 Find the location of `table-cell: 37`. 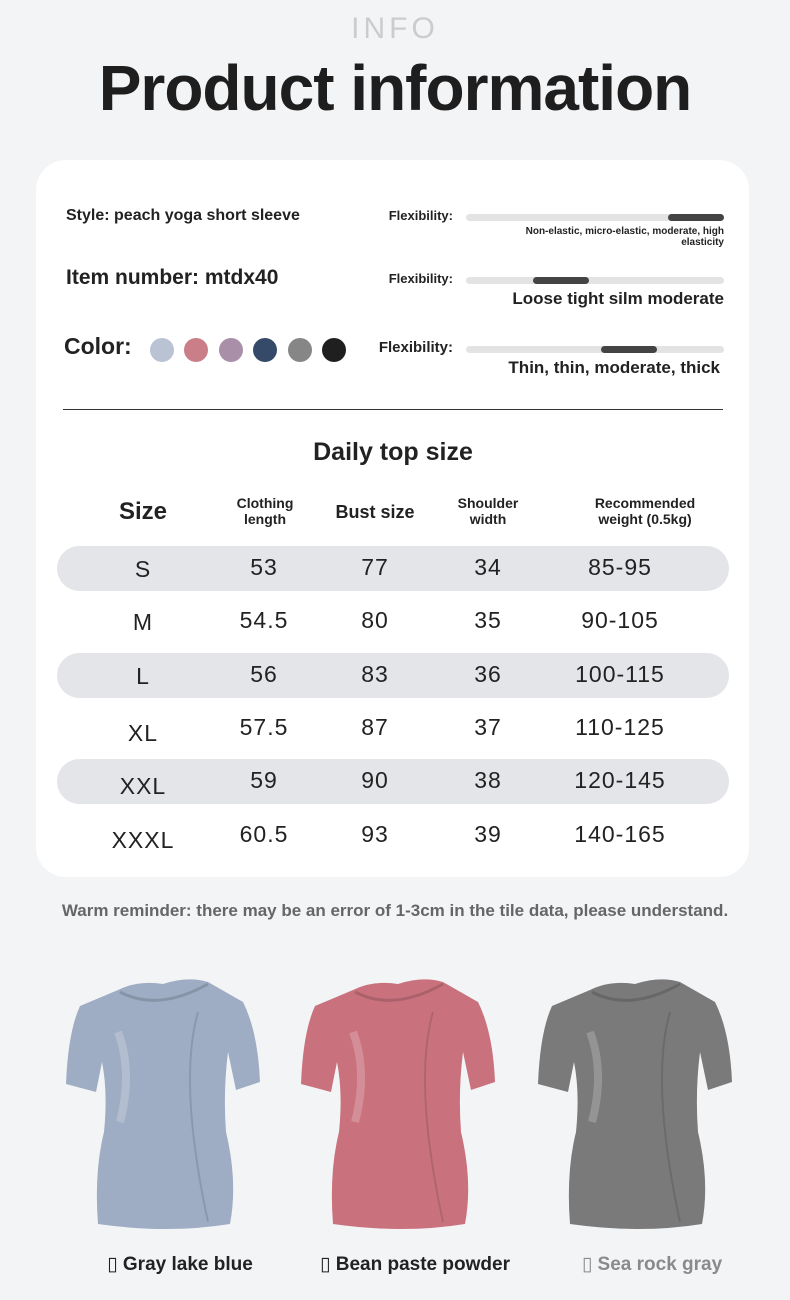

table-cell: 37 is located at coordinates (488, 726).